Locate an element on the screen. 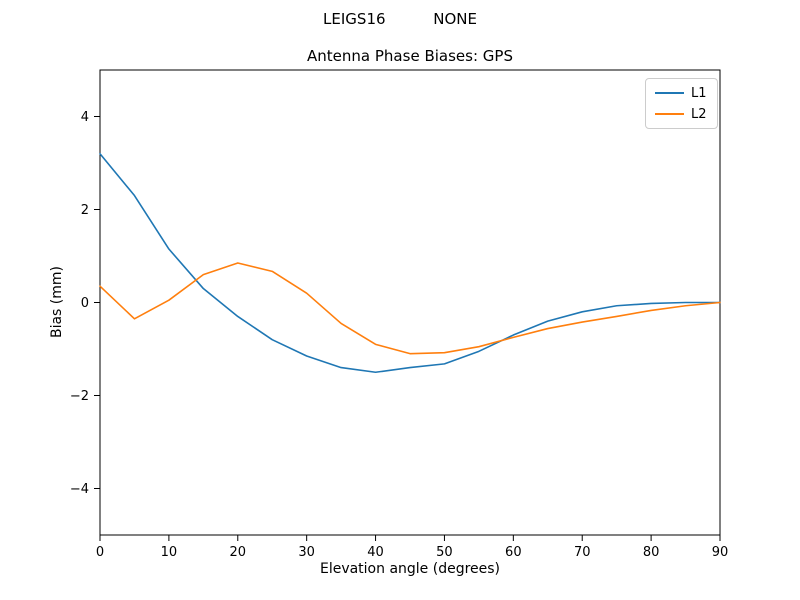  legend-label-L1: L1 is located at coordinates (699, 93).